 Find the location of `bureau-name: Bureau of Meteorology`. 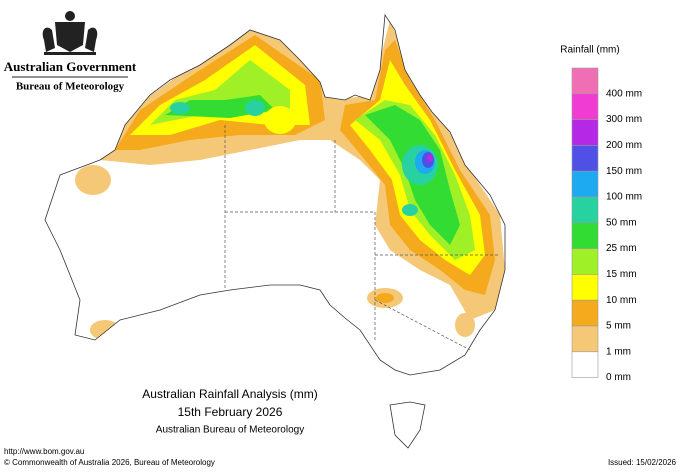

bureau-name: Bureau of Meteorology is located at coordinates (70, 87).